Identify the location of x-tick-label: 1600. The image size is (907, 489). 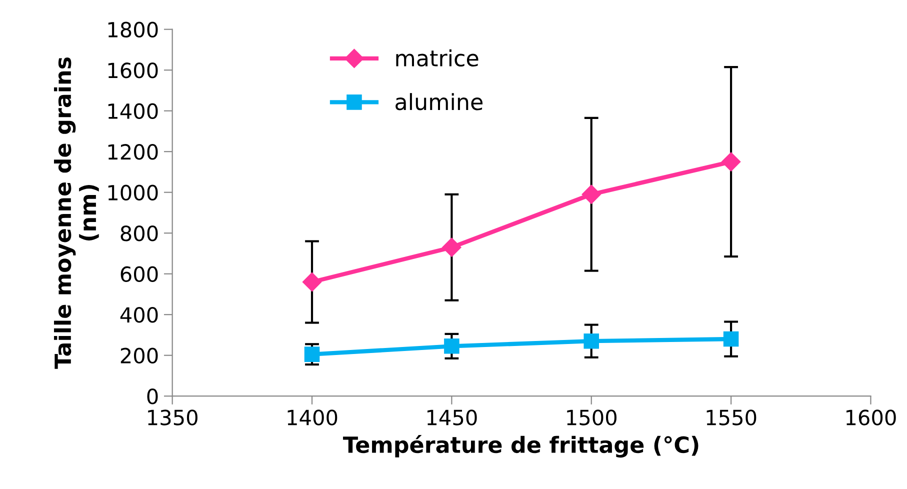
(871, 418).